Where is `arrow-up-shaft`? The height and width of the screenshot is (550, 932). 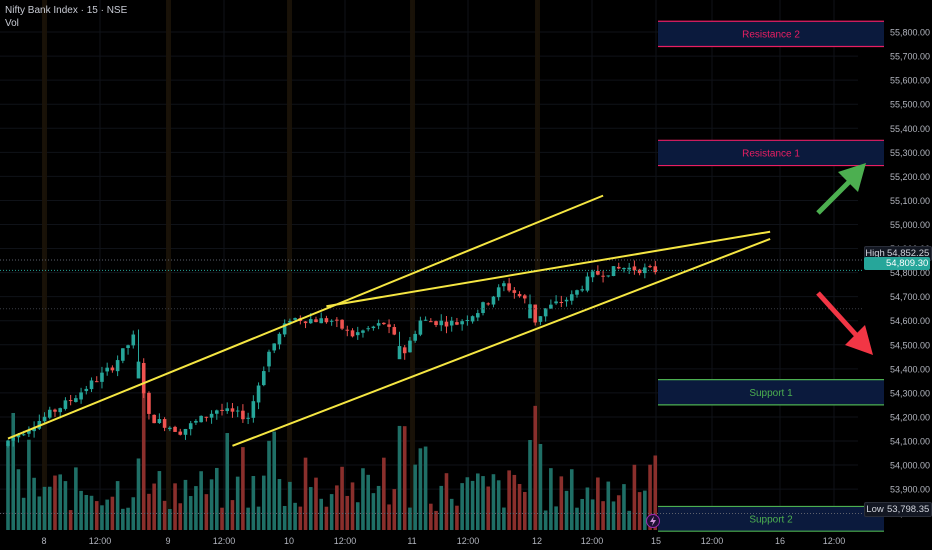
arrow-up-shaft is located at coordinates (835, 195).